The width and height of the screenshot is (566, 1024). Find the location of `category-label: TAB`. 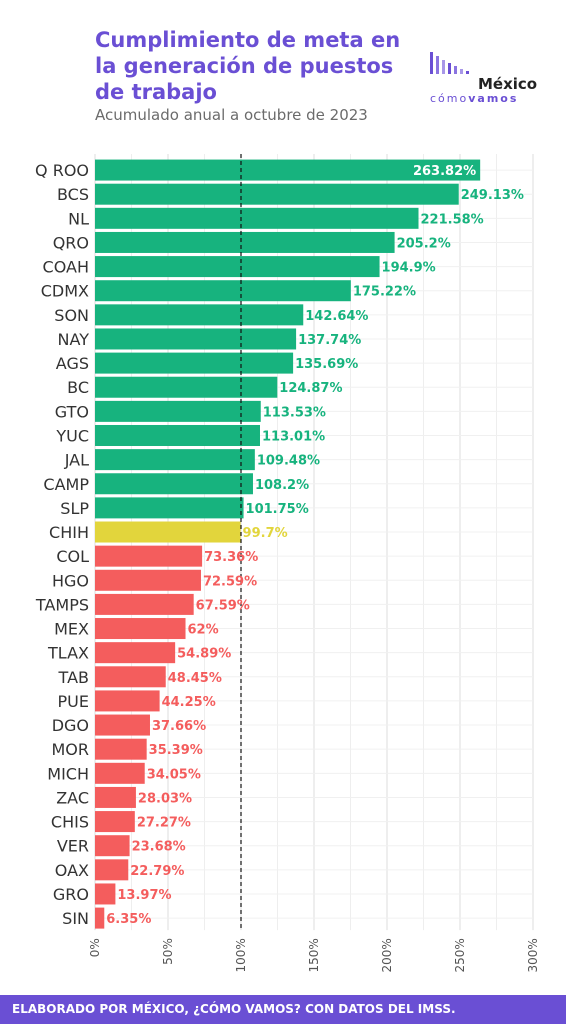

category-label: TAB is located at coordinates (73, 677).